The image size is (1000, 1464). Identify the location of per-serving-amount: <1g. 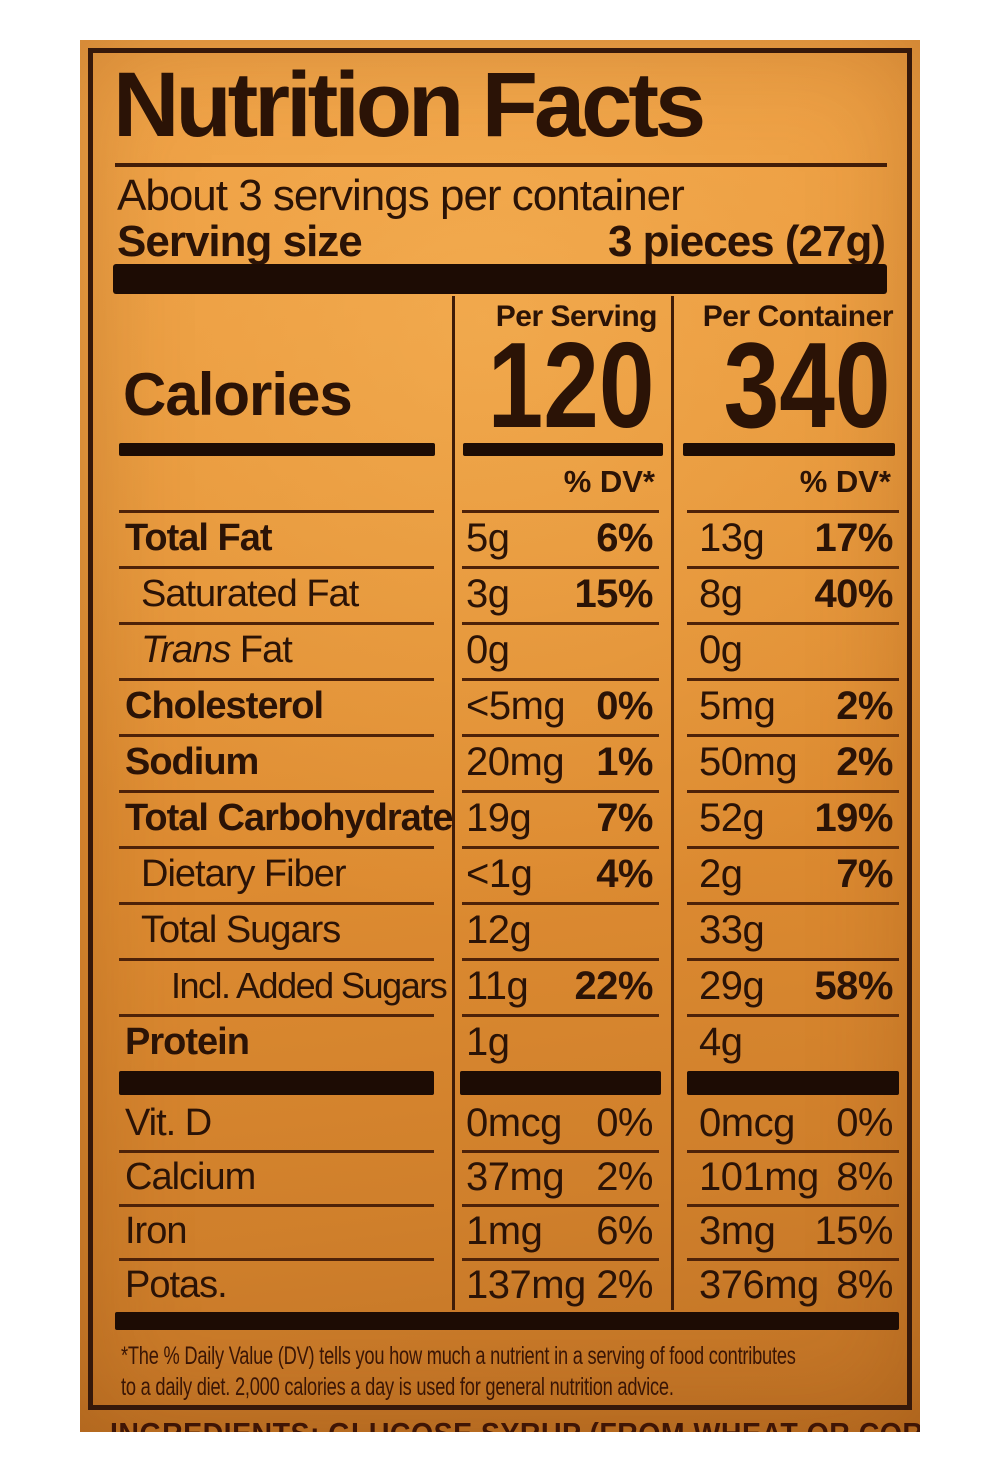
(499, 873).